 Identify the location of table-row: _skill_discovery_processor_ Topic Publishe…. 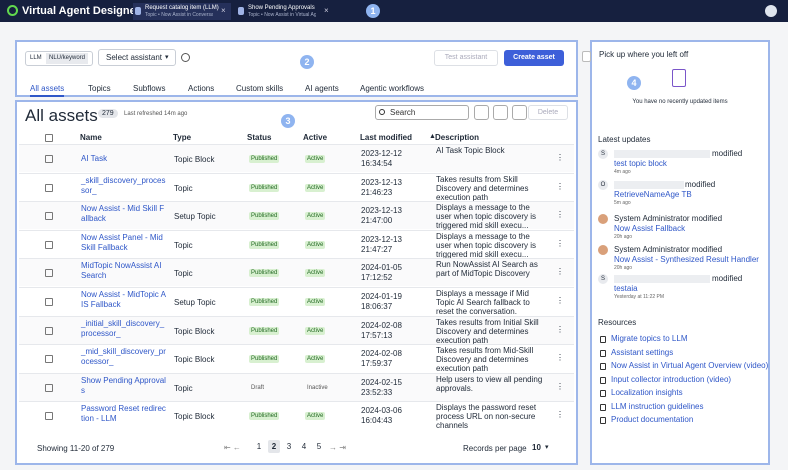
(296, 187).